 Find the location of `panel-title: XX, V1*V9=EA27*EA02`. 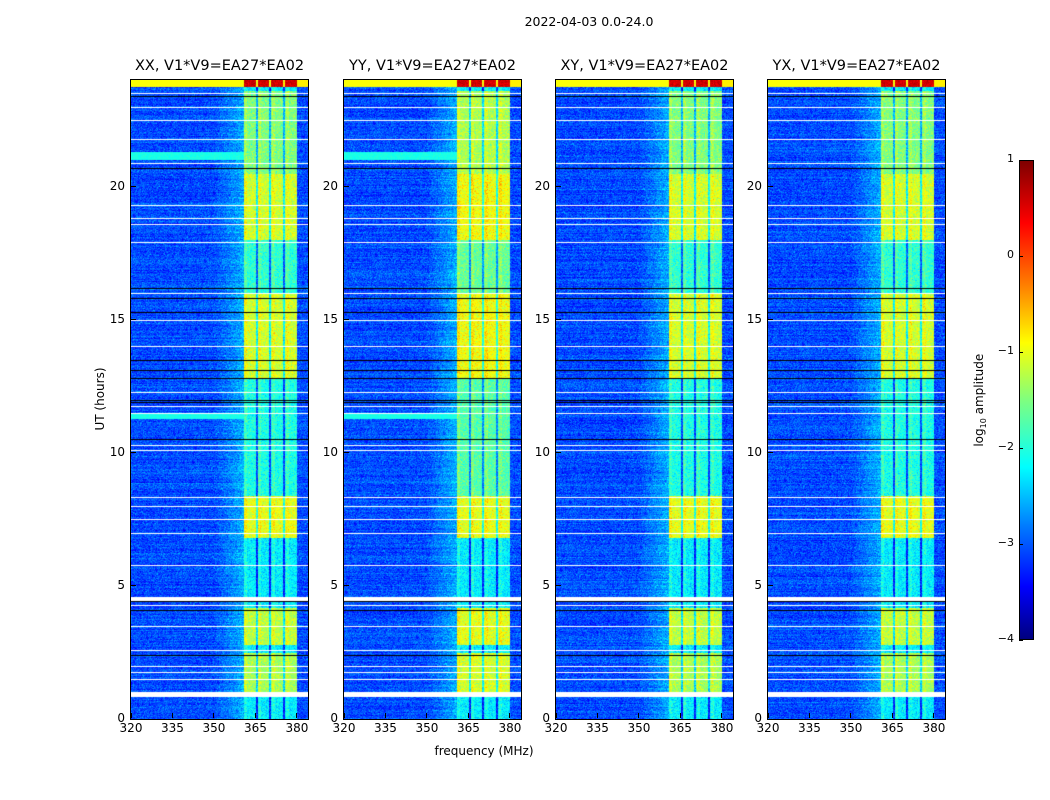

panel-title: XX, V1*V9=EA27*EA02 is located at coordinates (219, 66).